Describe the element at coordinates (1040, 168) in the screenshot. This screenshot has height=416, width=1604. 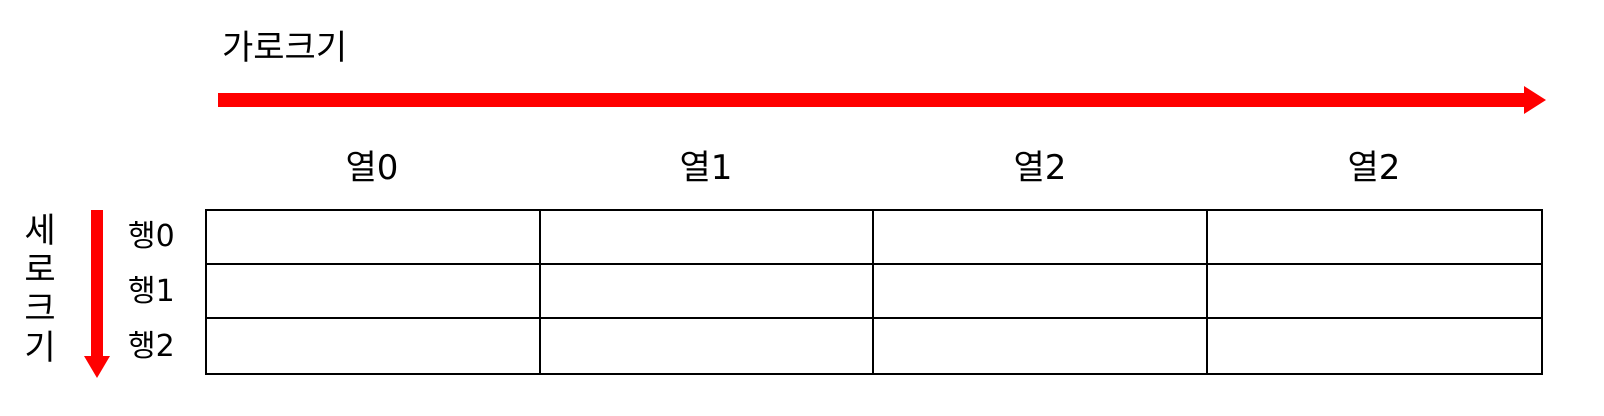
I see `column-header-2: 열2` at that location.